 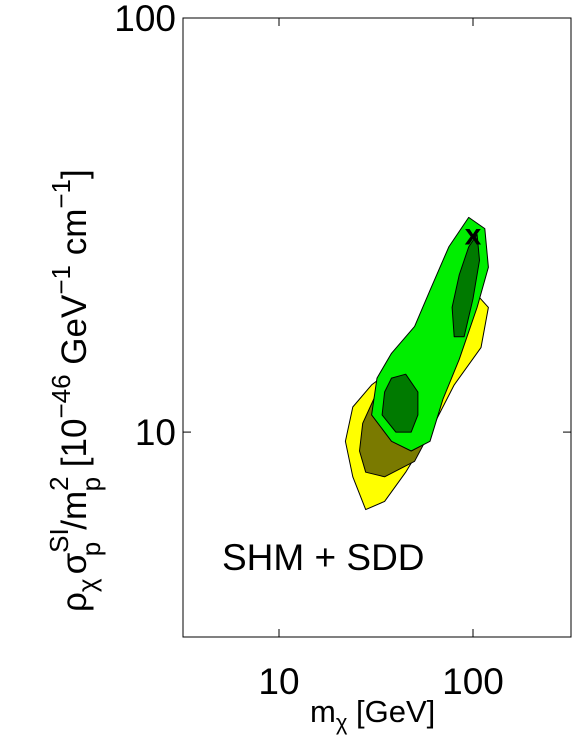 What do you see at coordinates (91, 549) in the screenshot?
I see `y-label-sigma-sub: p` at bounding box center [91, 549].